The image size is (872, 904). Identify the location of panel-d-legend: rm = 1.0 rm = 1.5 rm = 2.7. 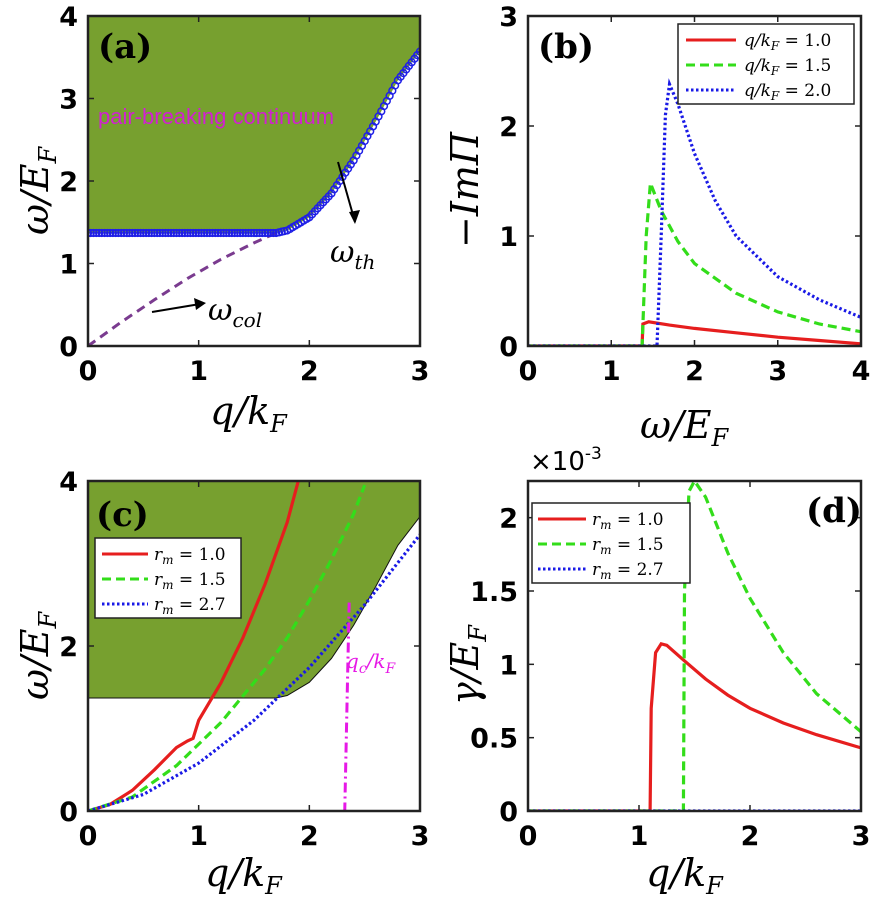
(611, 543).